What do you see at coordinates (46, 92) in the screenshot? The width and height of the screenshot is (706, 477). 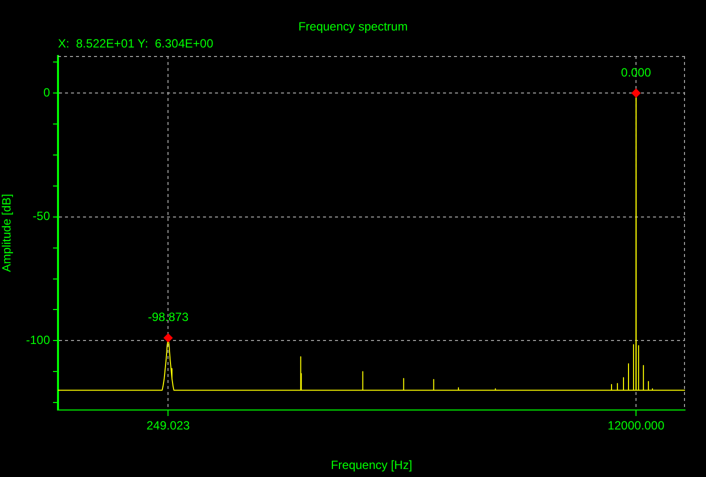 I see `y-tick-label: 0` at bounding box center [46, 92].